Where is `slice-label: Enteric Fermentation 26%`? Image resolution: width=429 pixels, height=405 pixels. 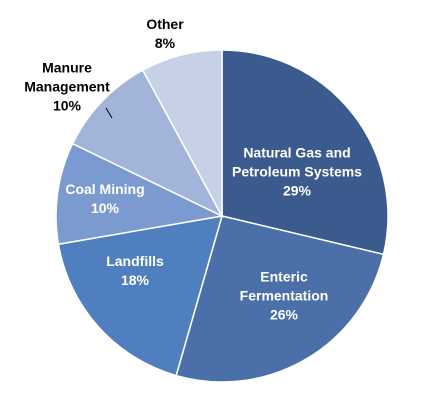
slice-label: Enteric Fermentation 26% is located at coordinates (284, 296).